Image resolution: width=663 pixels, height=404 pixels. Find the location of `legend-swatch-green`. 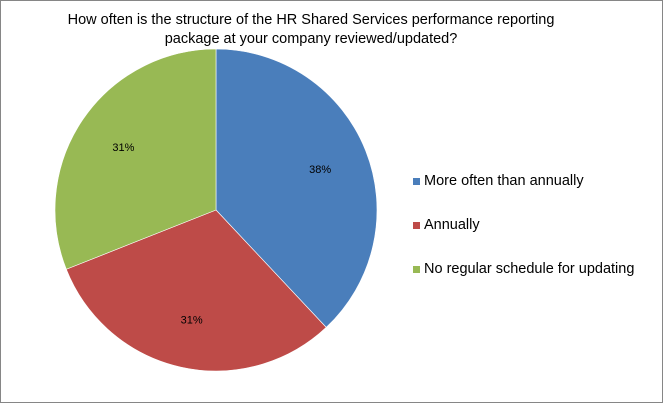

legend-swatch-green is located at coordinates (416, 269).